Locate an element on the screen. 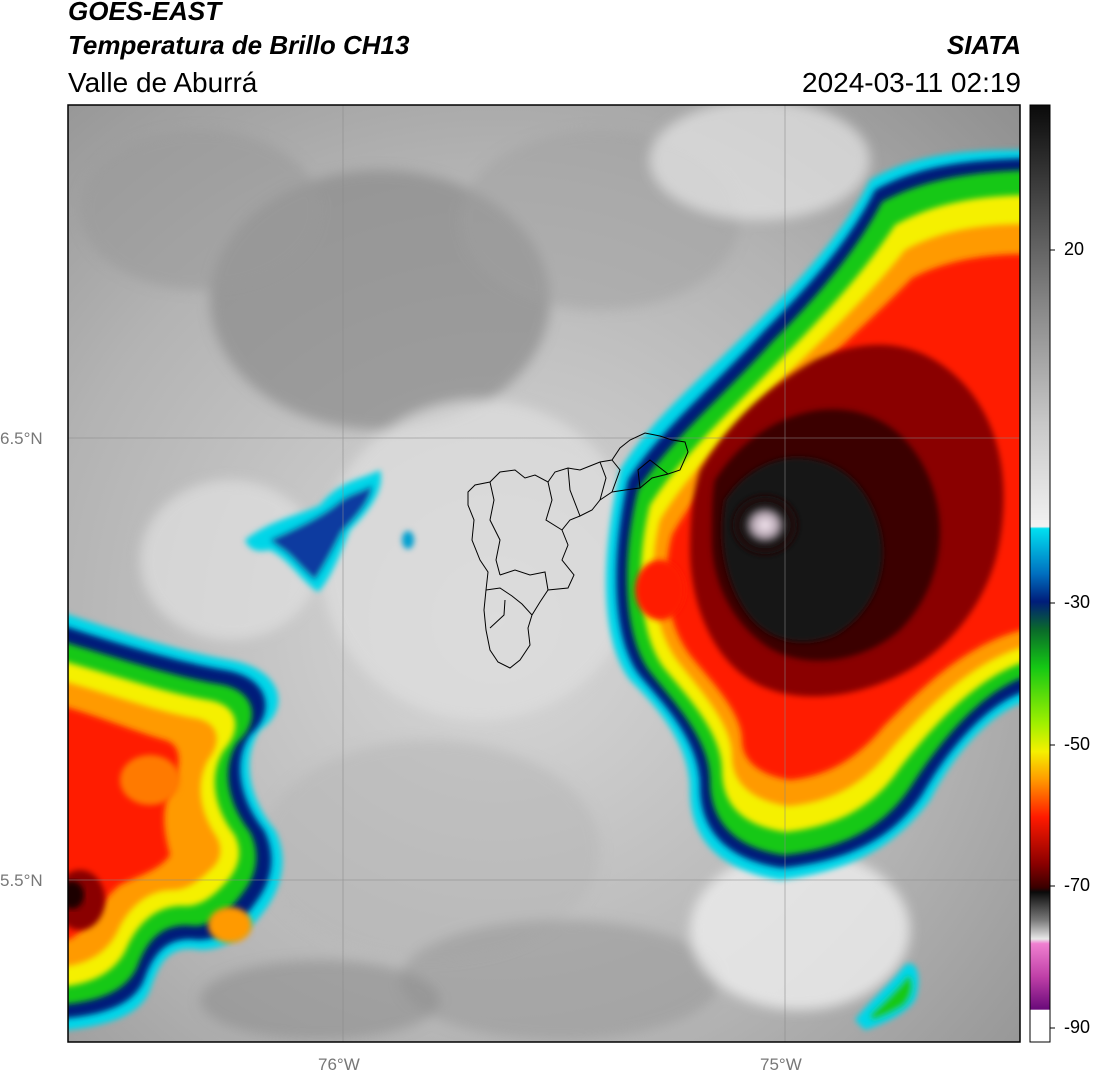  lon-tick-label: 76°W is located at coordinates (339, 1064).